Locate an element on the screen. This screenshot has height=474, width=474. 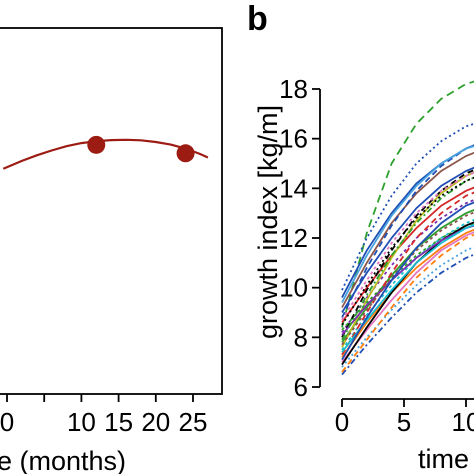
panel-b-y-tick-label: 8 is located at coordinates (301, 337).